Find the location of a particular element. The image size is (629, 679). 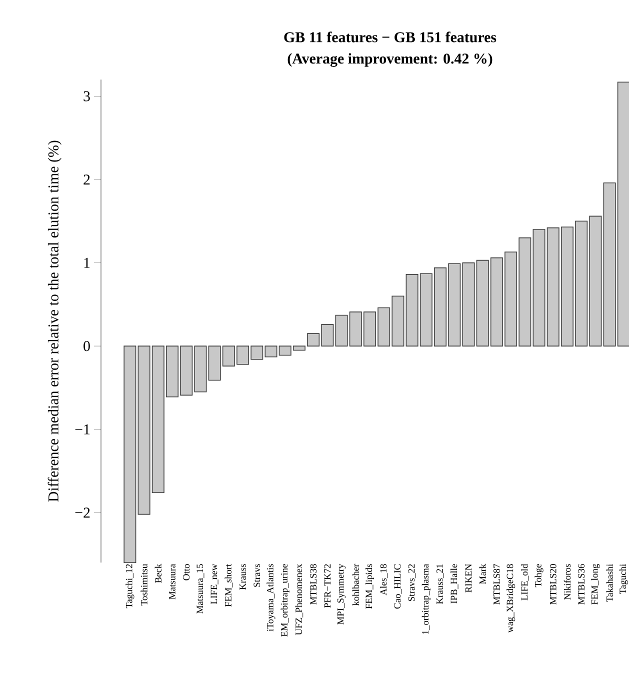

x-tick-label: Taguchi_12 is located at coordinates (130, 586).